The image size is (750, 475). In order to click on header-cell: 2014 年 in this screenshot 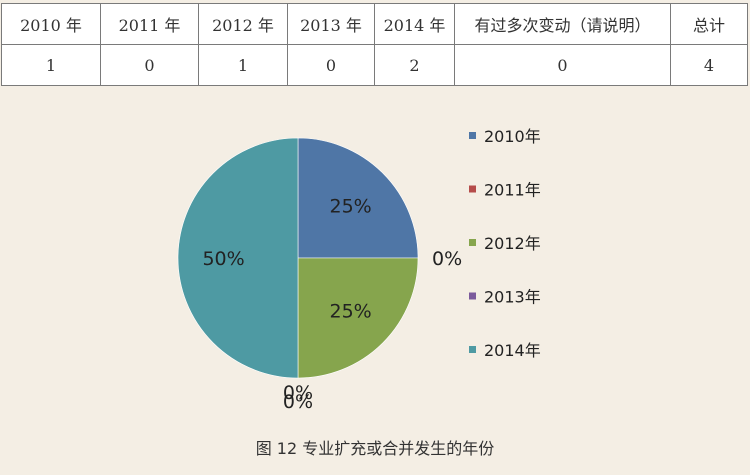, I will do `click(414, 24)`.